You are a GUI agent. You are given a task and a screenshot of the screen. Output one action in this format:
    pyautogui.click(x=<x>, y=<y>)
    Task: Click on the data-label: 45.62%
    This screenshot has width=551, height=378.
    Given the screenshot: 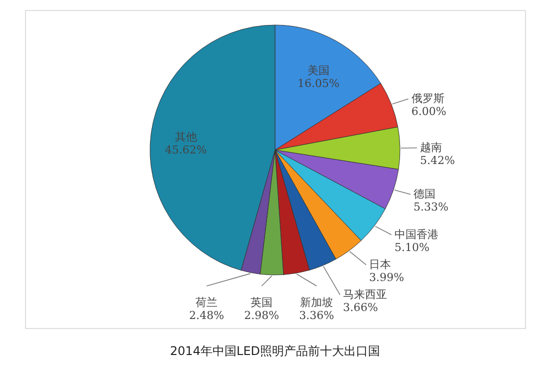 What is the action you would take?
    pyautogui.click(x=185, y=150)
    